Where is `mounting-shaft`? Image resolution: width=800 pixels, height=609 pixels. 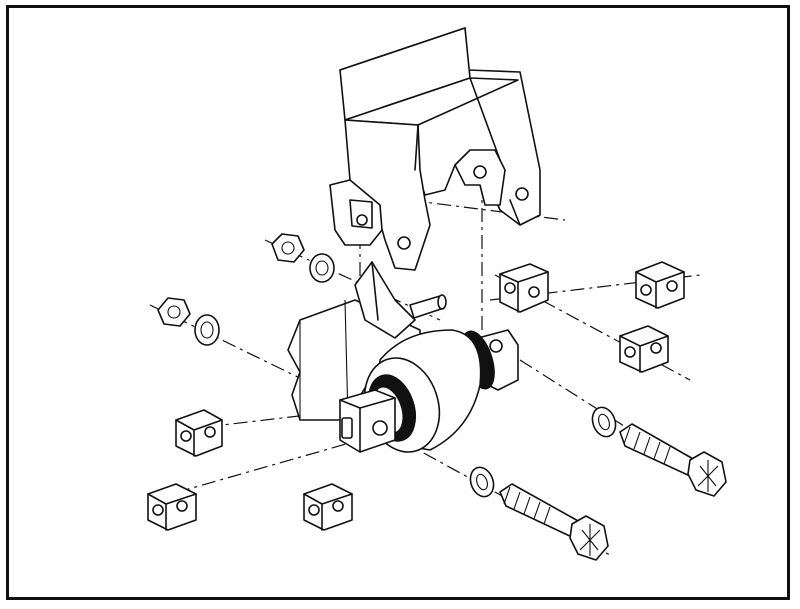
mounting-shaft is located at coordinates (400, 300).